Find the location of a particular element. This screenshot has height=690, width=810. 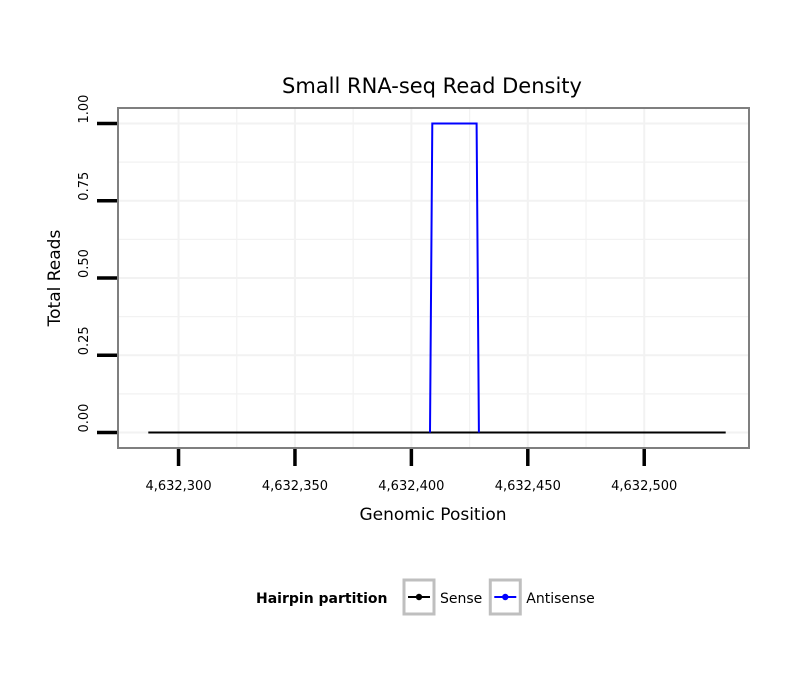

y-tick-label: 1.00 is located at coordinates (84, 109).